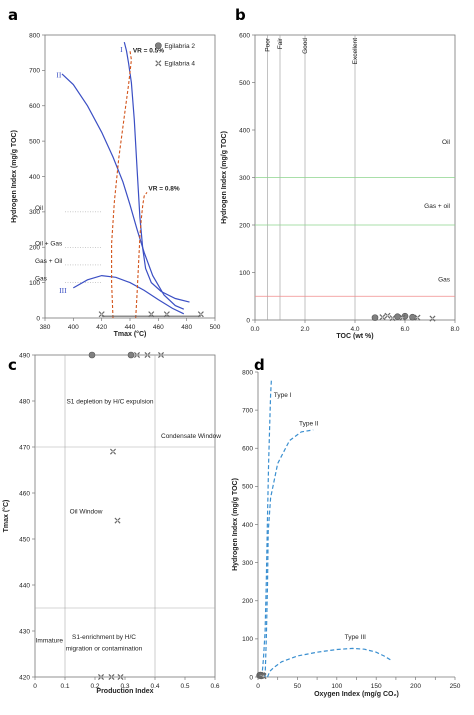 This screenshot has height=715, width=474. Describe the element at coordinates (130, 334) in the screenshot. I see `panel-a-x-axis-label: Tmax (°C)` at that location.